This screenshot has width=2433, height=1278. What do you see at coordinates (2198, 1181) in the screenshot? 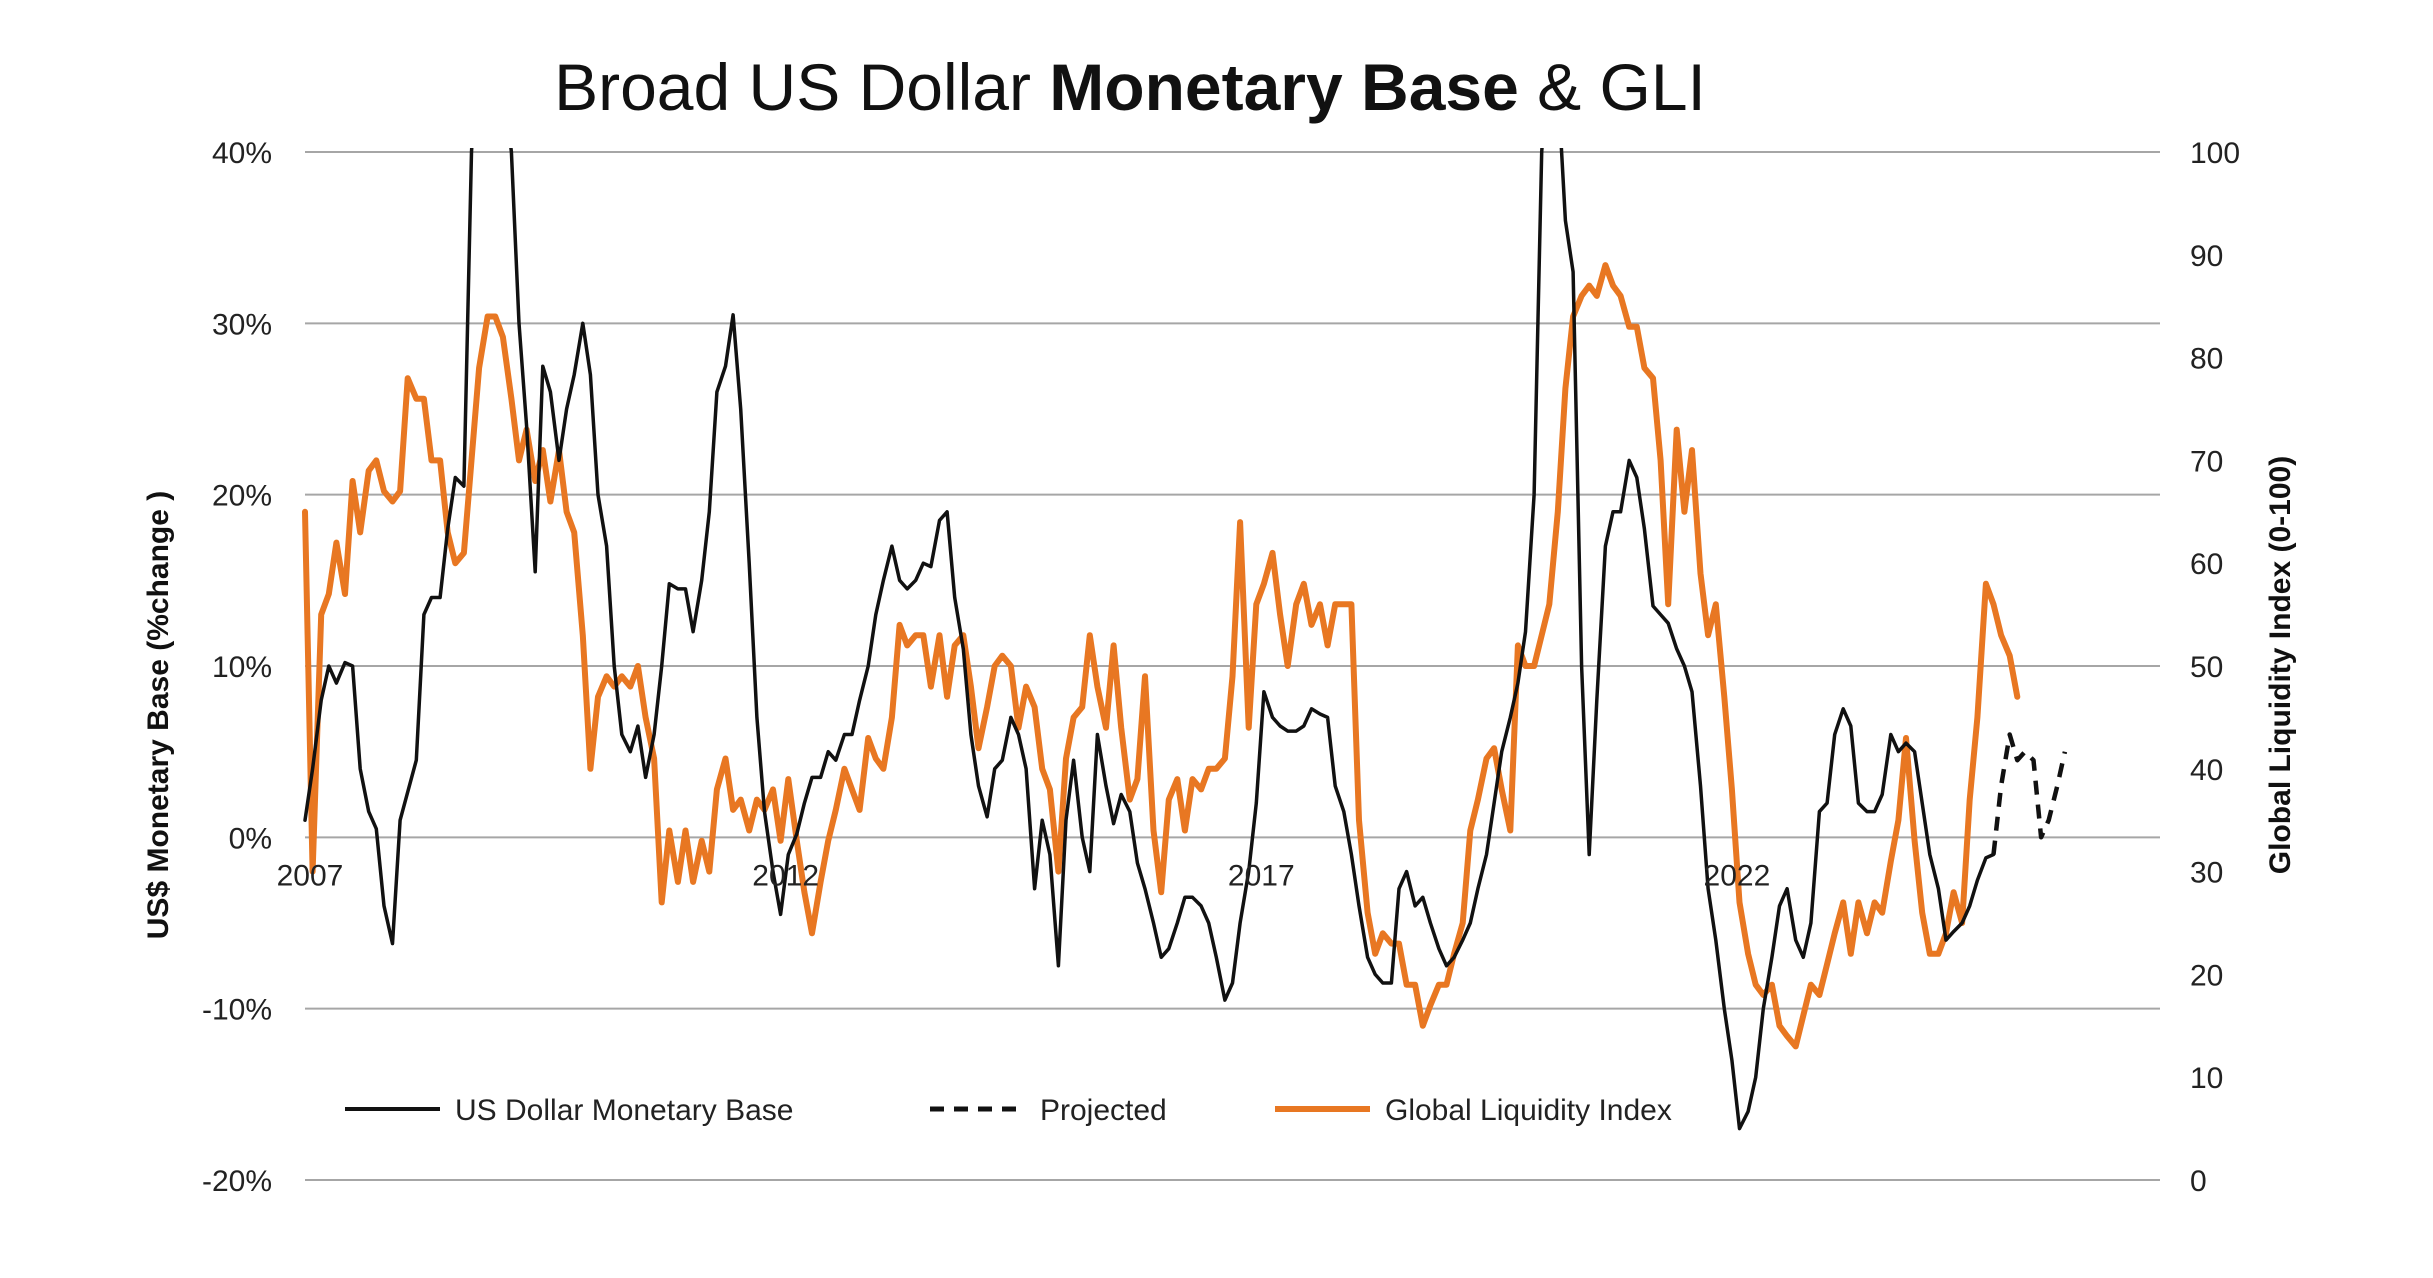
I see `y-right-tick-label: 0` at bounding box center [2198, 1181].